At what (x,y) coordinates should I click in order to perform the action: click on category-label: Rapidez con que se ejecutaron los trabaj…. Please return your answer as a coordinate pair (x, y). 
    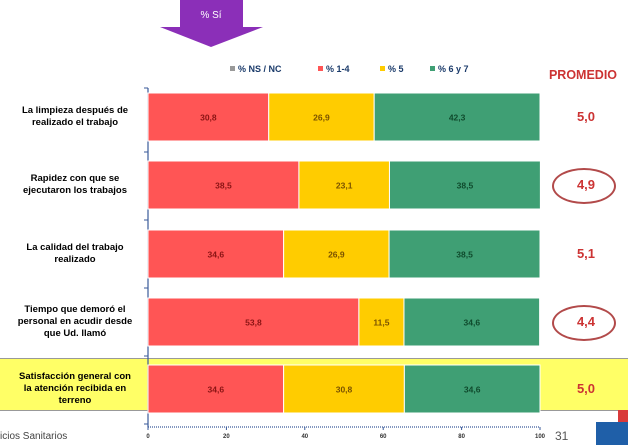
    Looking at the image, I should click on (74, 184).